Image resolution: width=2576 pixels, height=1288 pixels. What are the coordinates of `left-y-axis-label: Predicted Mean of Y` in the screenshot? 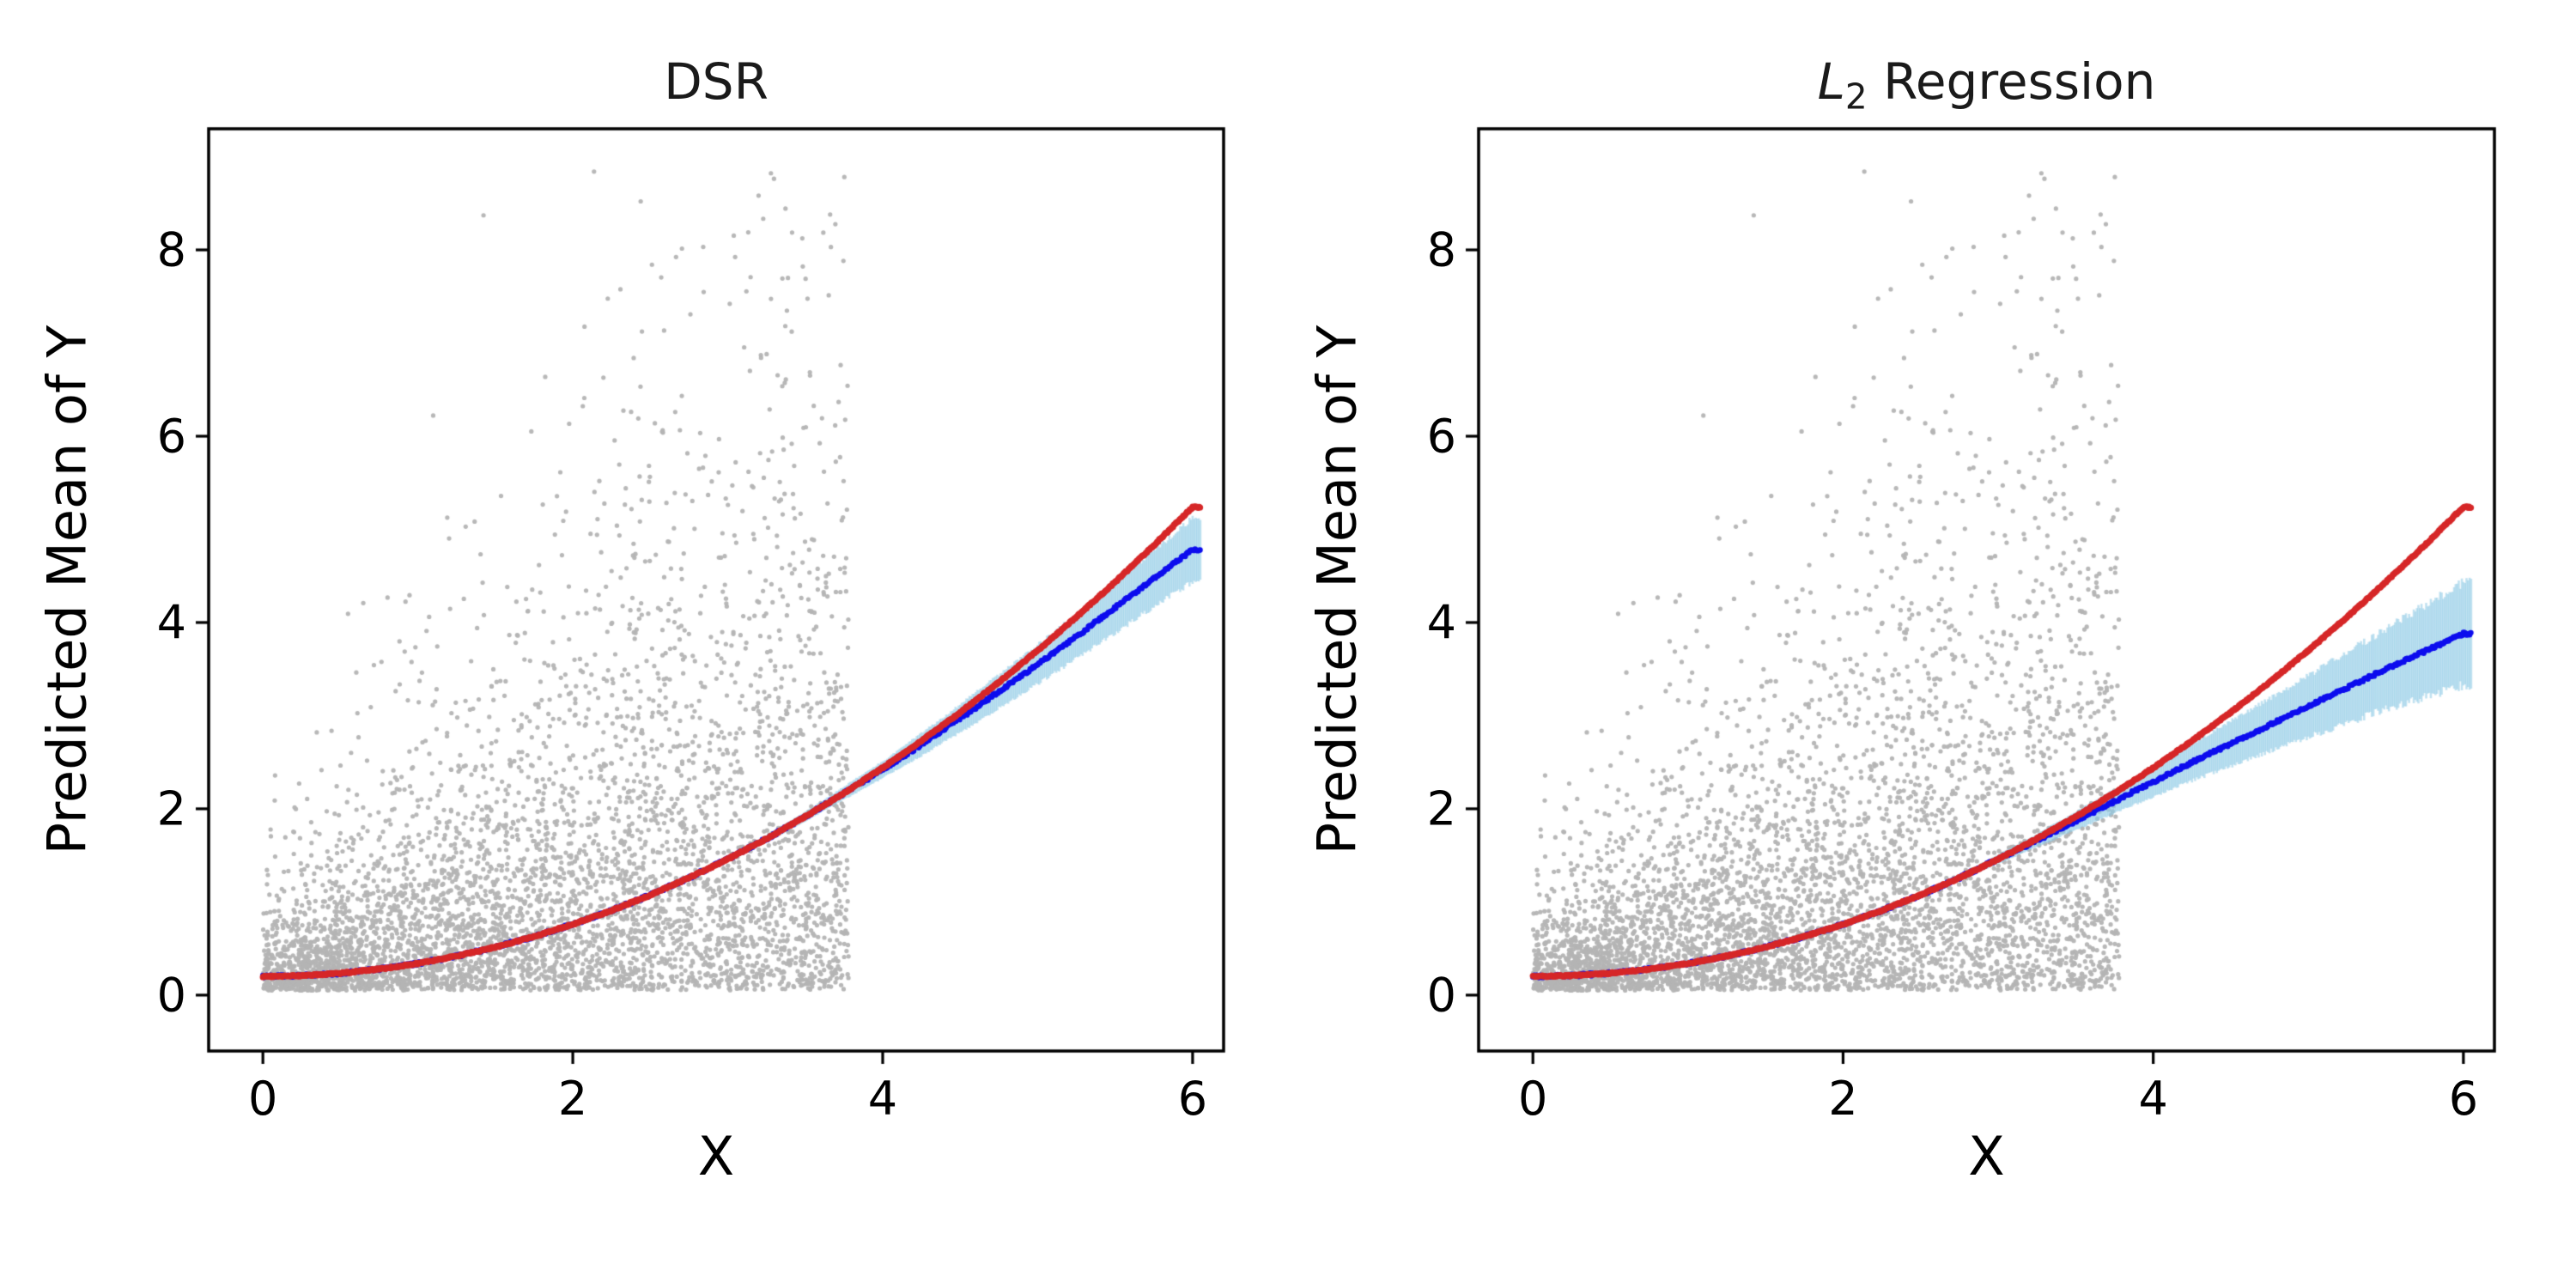 It's located at (67, 590).